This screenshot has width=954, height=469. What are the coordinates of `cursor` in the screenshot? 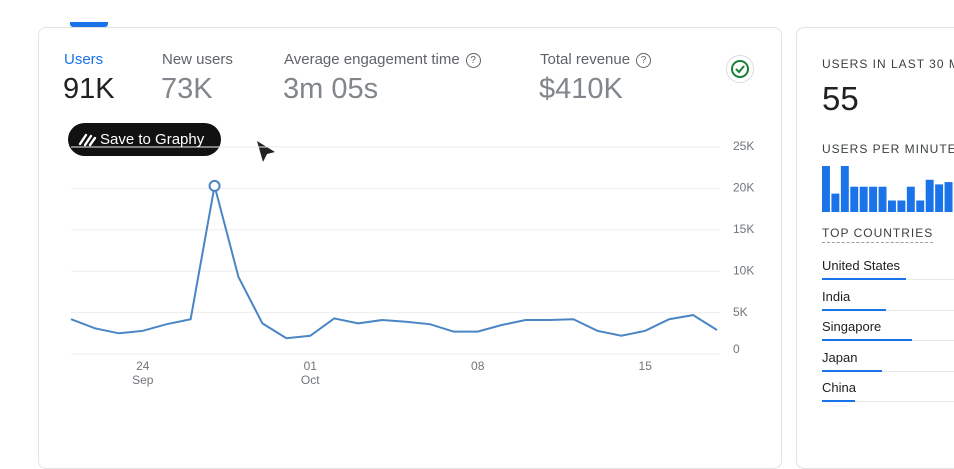 It's located at (266, 151).